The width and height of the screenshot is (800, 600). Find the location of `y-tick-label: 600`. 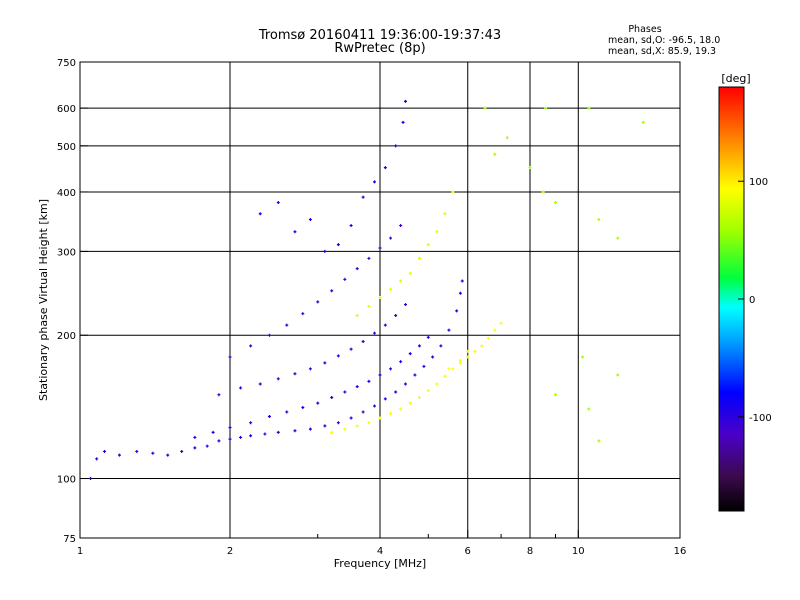

y-tick-label: 600 is located at coordinates (66, 109).